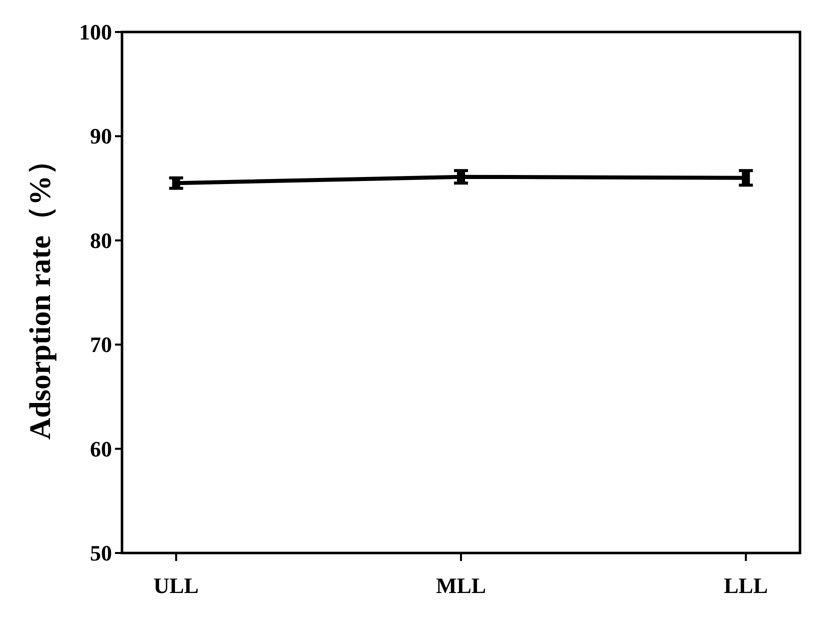 The height and width of the screenshot is (617, 829). Describe the element at coordinates (461, 585) in the screenshot. I see `x-tick-label: MLL` at that location.